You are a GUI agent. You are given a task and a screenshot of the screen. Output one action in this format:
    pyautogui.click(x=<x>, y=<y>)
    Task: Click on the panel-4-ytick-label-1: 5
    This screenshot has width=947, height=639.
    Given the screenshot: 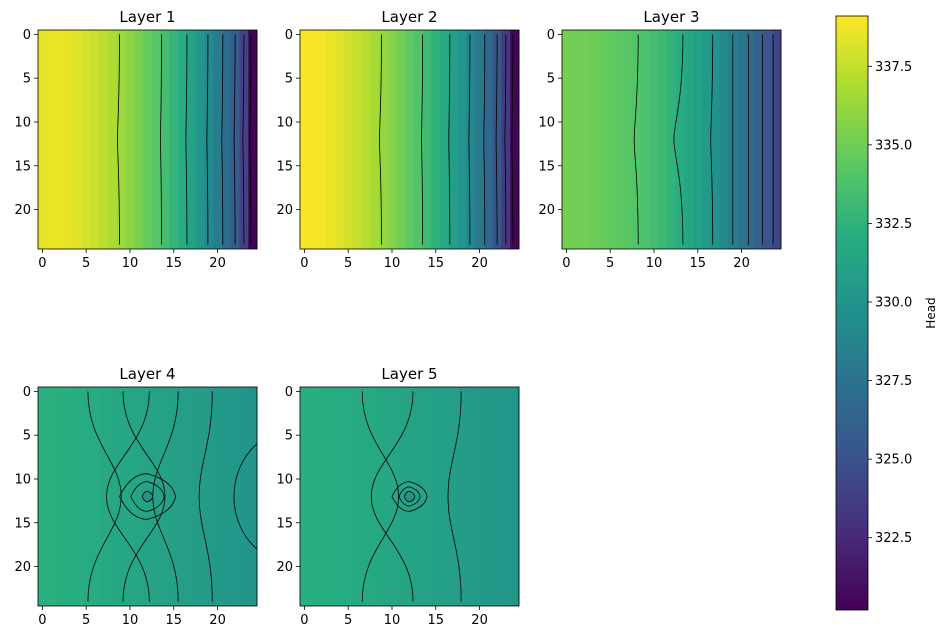 What is the action you would take?
    pyautogui.click(x=27, y=436)
    